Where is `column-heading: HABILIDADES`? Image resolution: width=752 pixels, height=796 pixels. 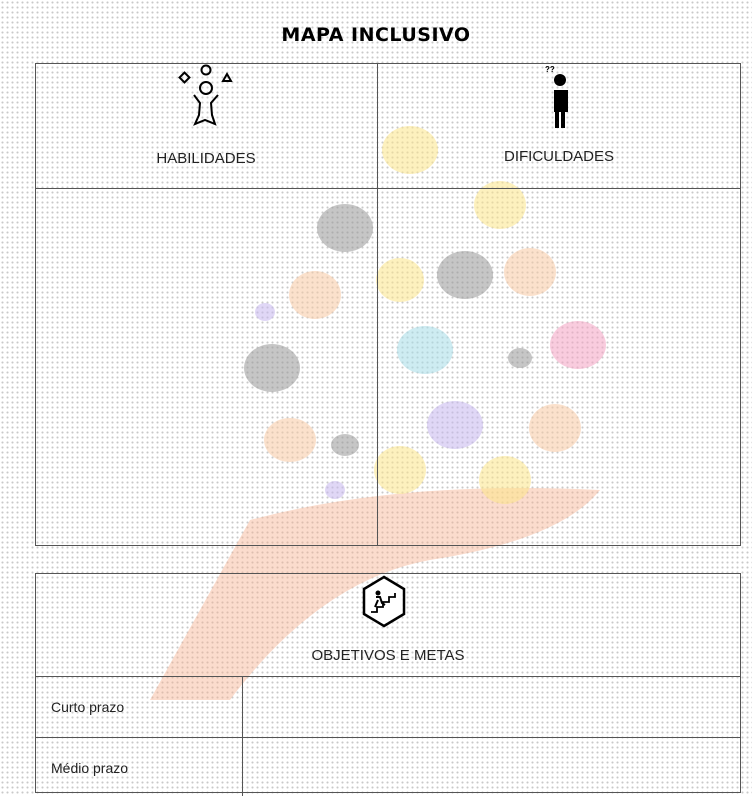 column-heading: HABILIDADES is located at coordinates (206, 158).